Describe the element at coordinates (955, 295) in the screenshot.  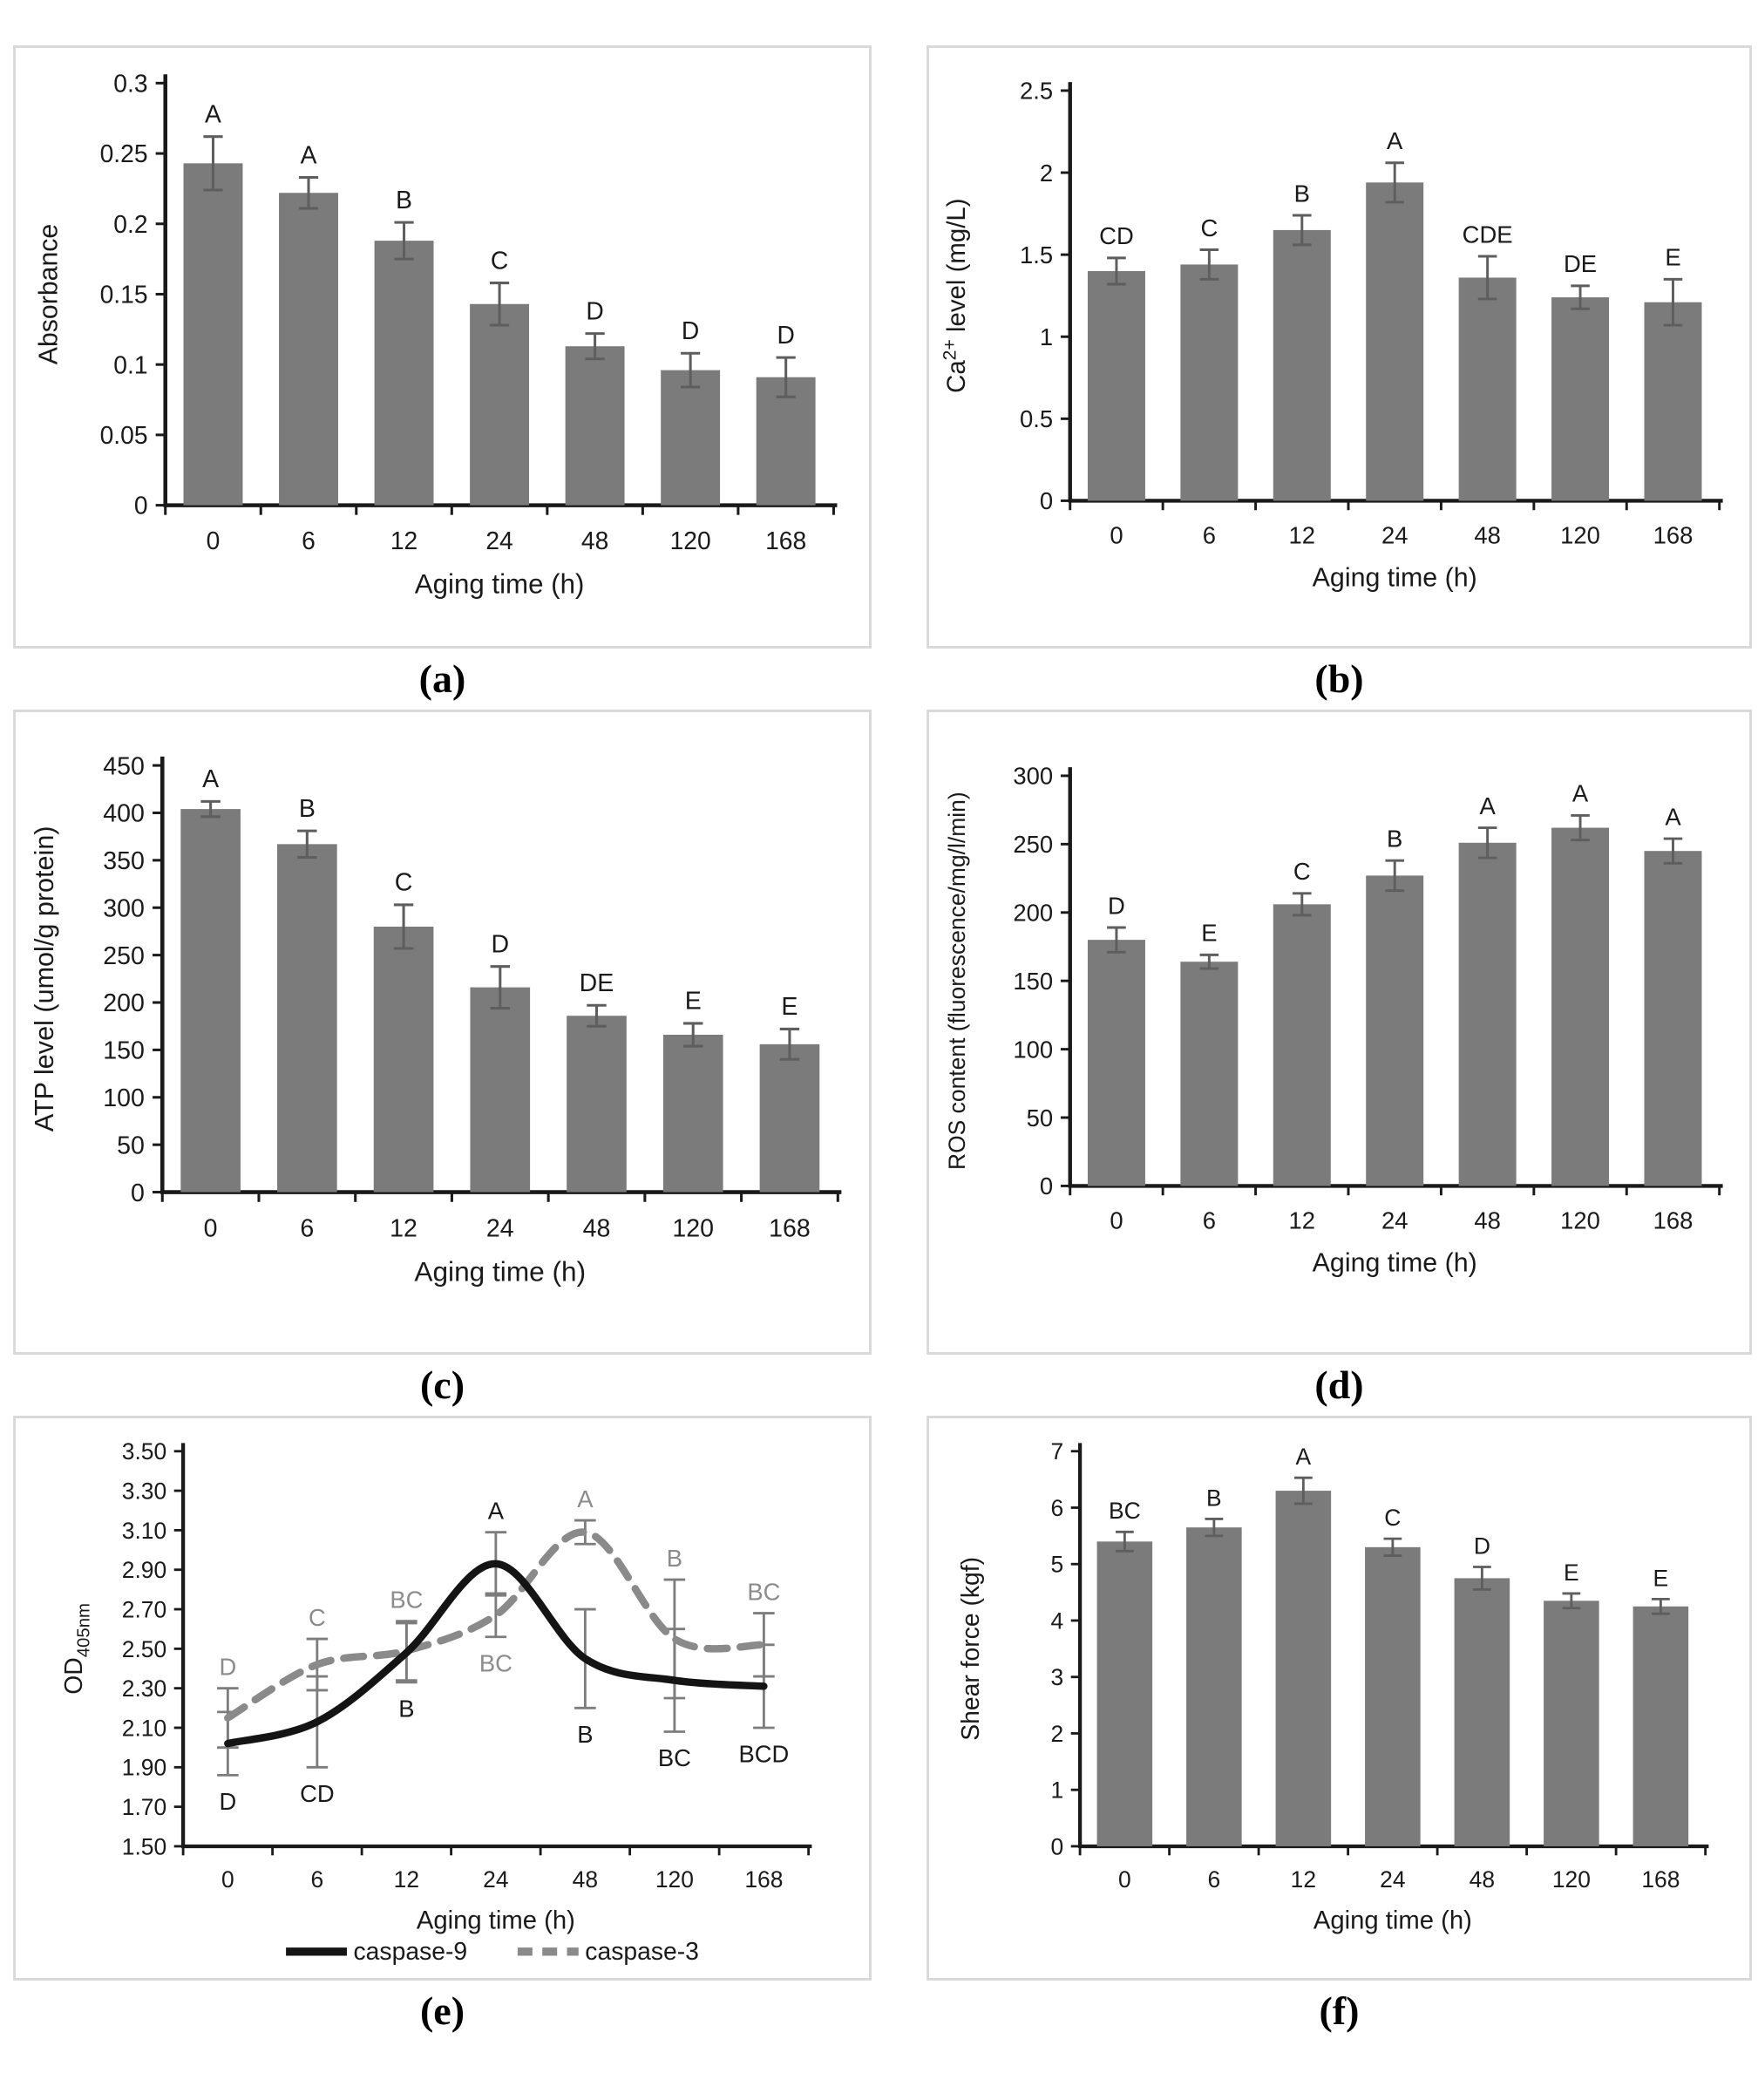
I see `svg-text: Ca2+ level (mg/L)` at that location.